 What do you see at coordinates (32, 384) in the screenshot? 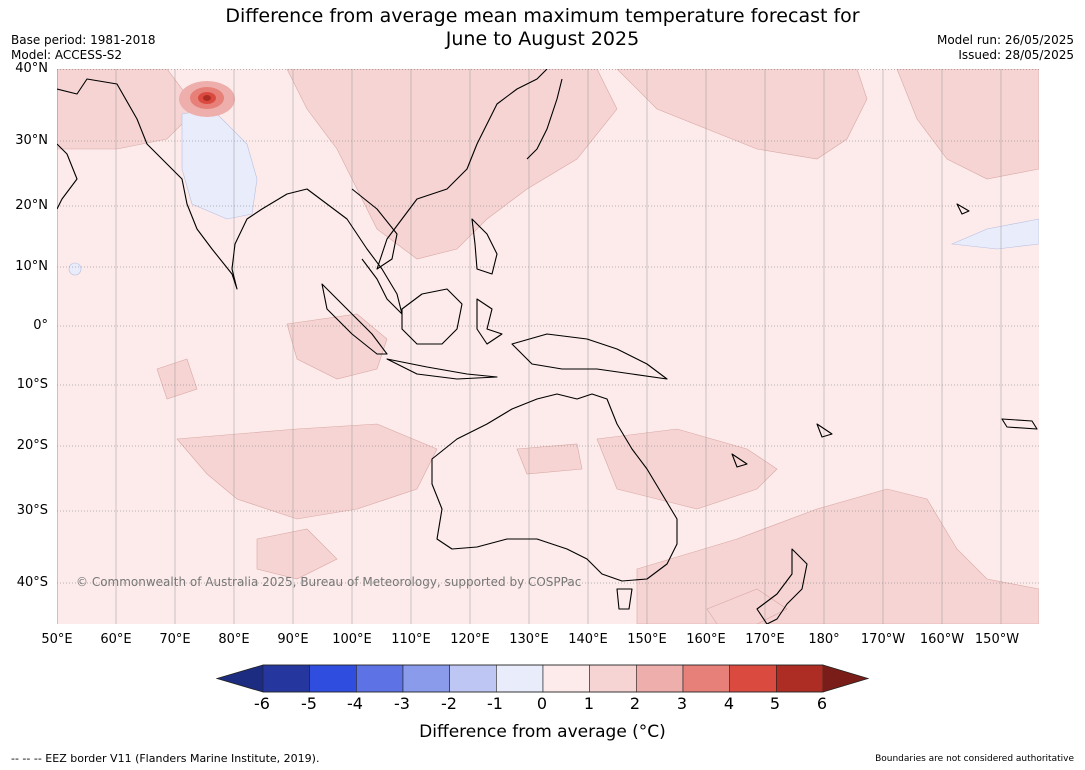
I see `lat-label: 10°S` at bounding box center [32, 384].